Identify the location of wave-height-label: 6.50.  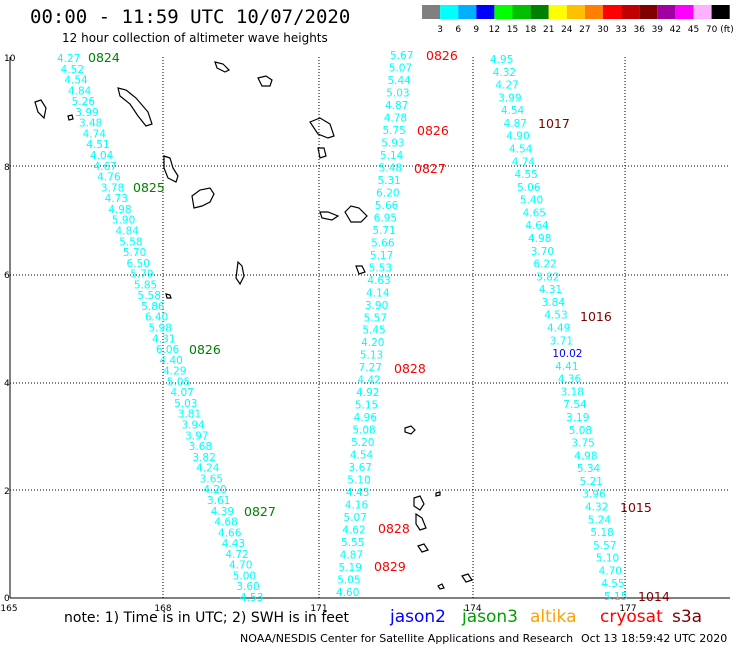
(138, 264).